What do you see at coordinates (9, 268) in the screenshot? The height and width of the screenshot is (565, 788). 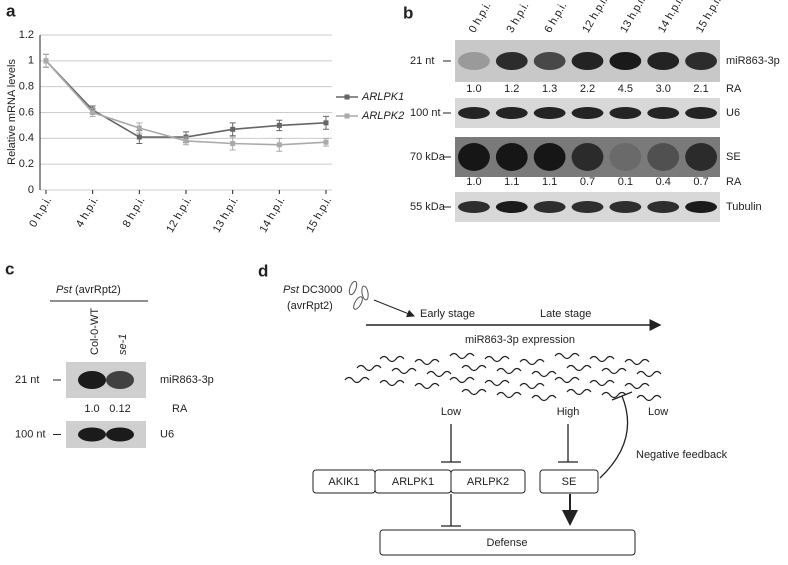 I see `panel-label: c` at bounding box center [9, 268].